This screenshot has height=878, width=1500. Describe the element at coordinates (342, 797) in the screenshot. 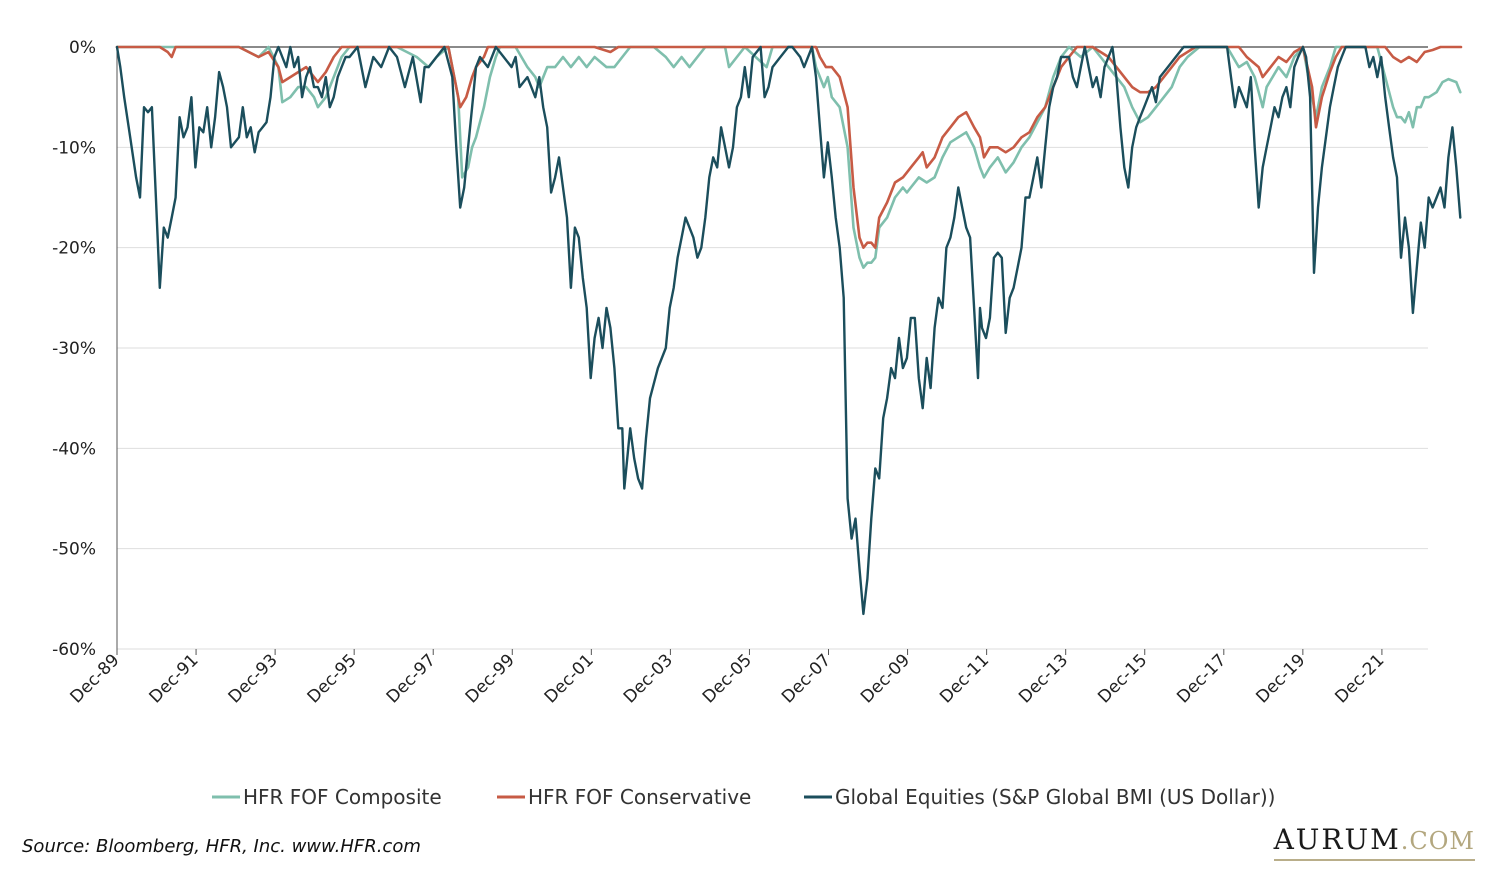

I see `legend-label-1: HFR FOF Composite` at that location.